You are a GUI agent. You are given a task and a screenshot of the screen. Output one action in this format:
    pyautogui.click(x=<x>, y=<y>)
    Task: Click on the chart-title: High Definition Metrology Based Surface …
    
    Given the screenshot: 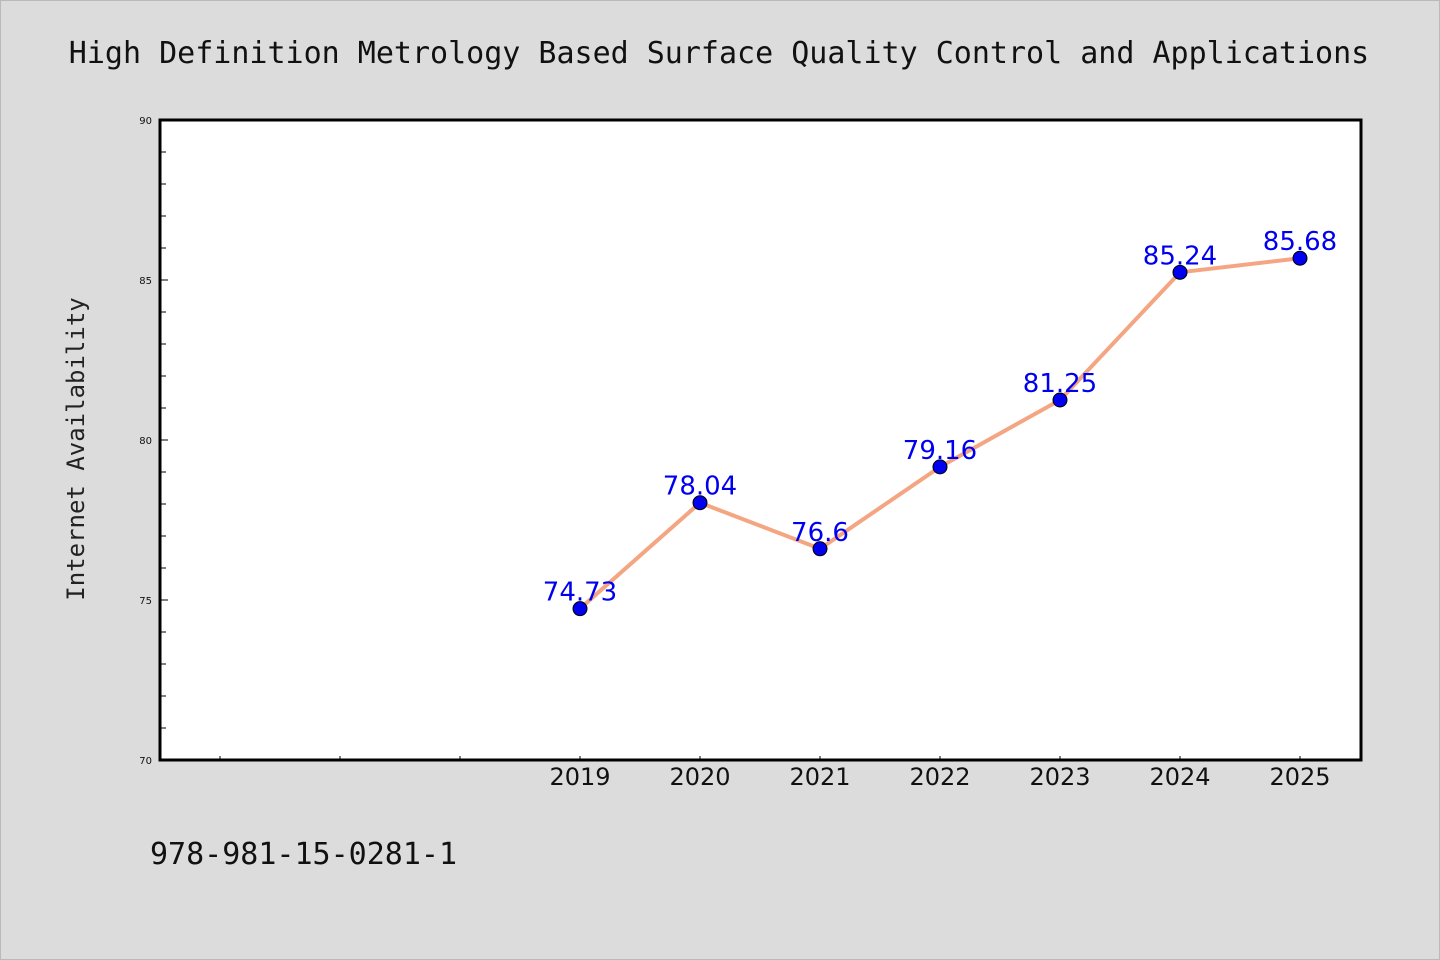 What is the action you would take?
    pyautogui.click(x=719, y=53)
    